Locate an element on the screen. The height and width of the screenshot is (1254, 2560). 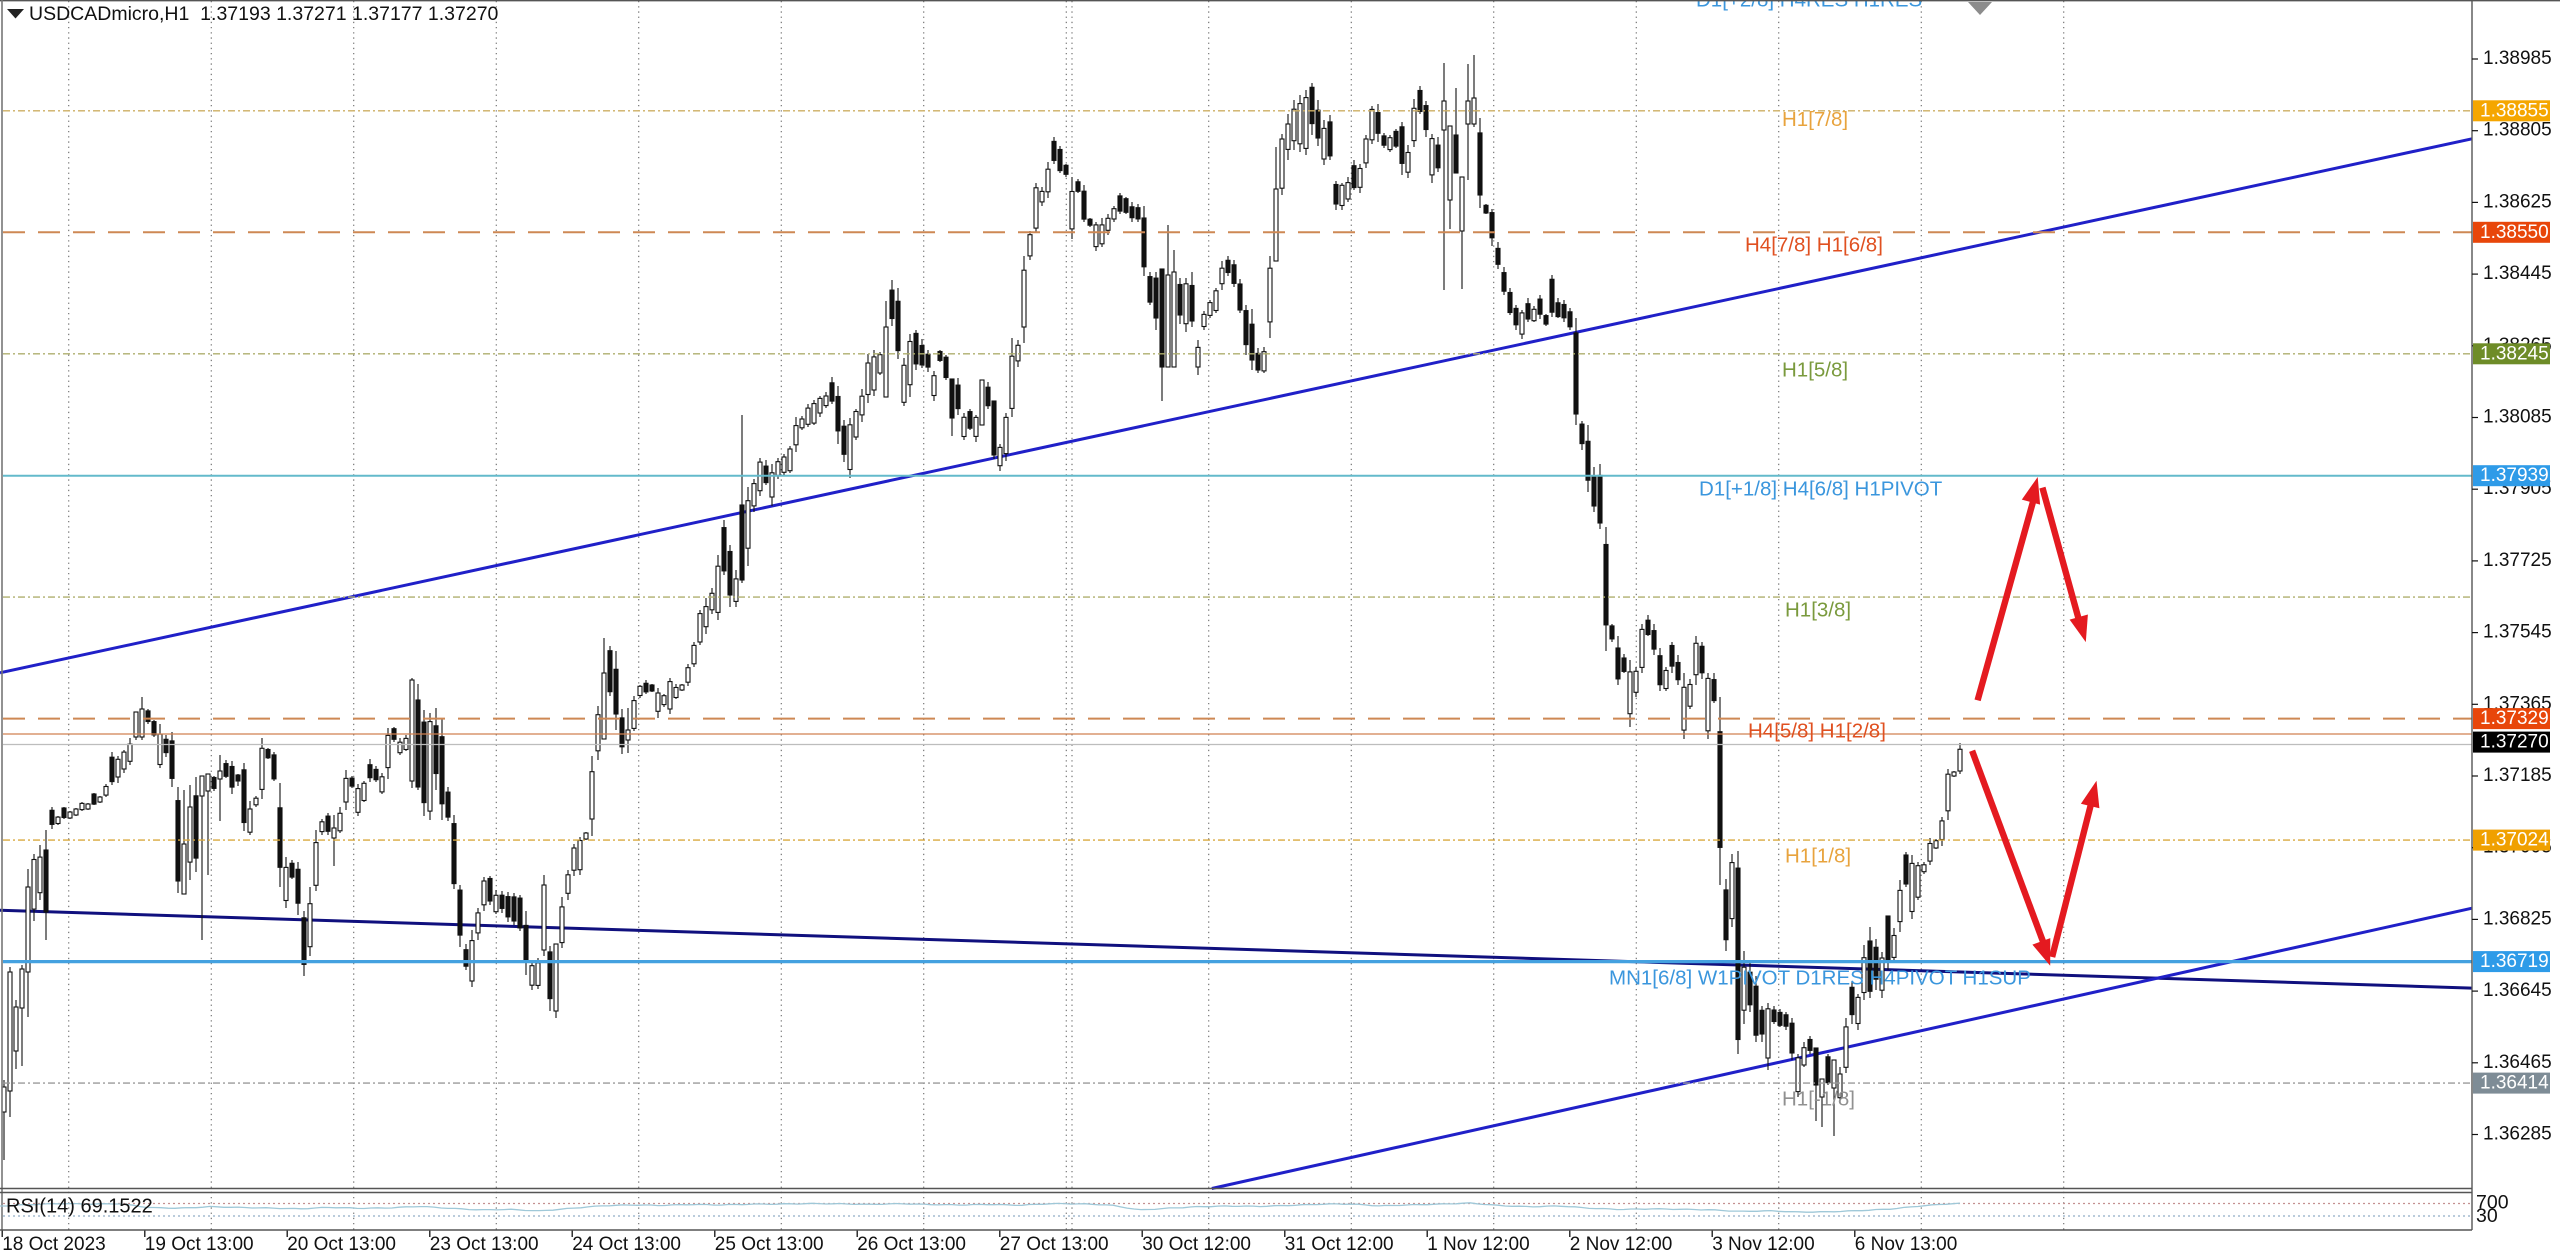
svg-text: 1.36645 is located at coordinates (2517, 990).